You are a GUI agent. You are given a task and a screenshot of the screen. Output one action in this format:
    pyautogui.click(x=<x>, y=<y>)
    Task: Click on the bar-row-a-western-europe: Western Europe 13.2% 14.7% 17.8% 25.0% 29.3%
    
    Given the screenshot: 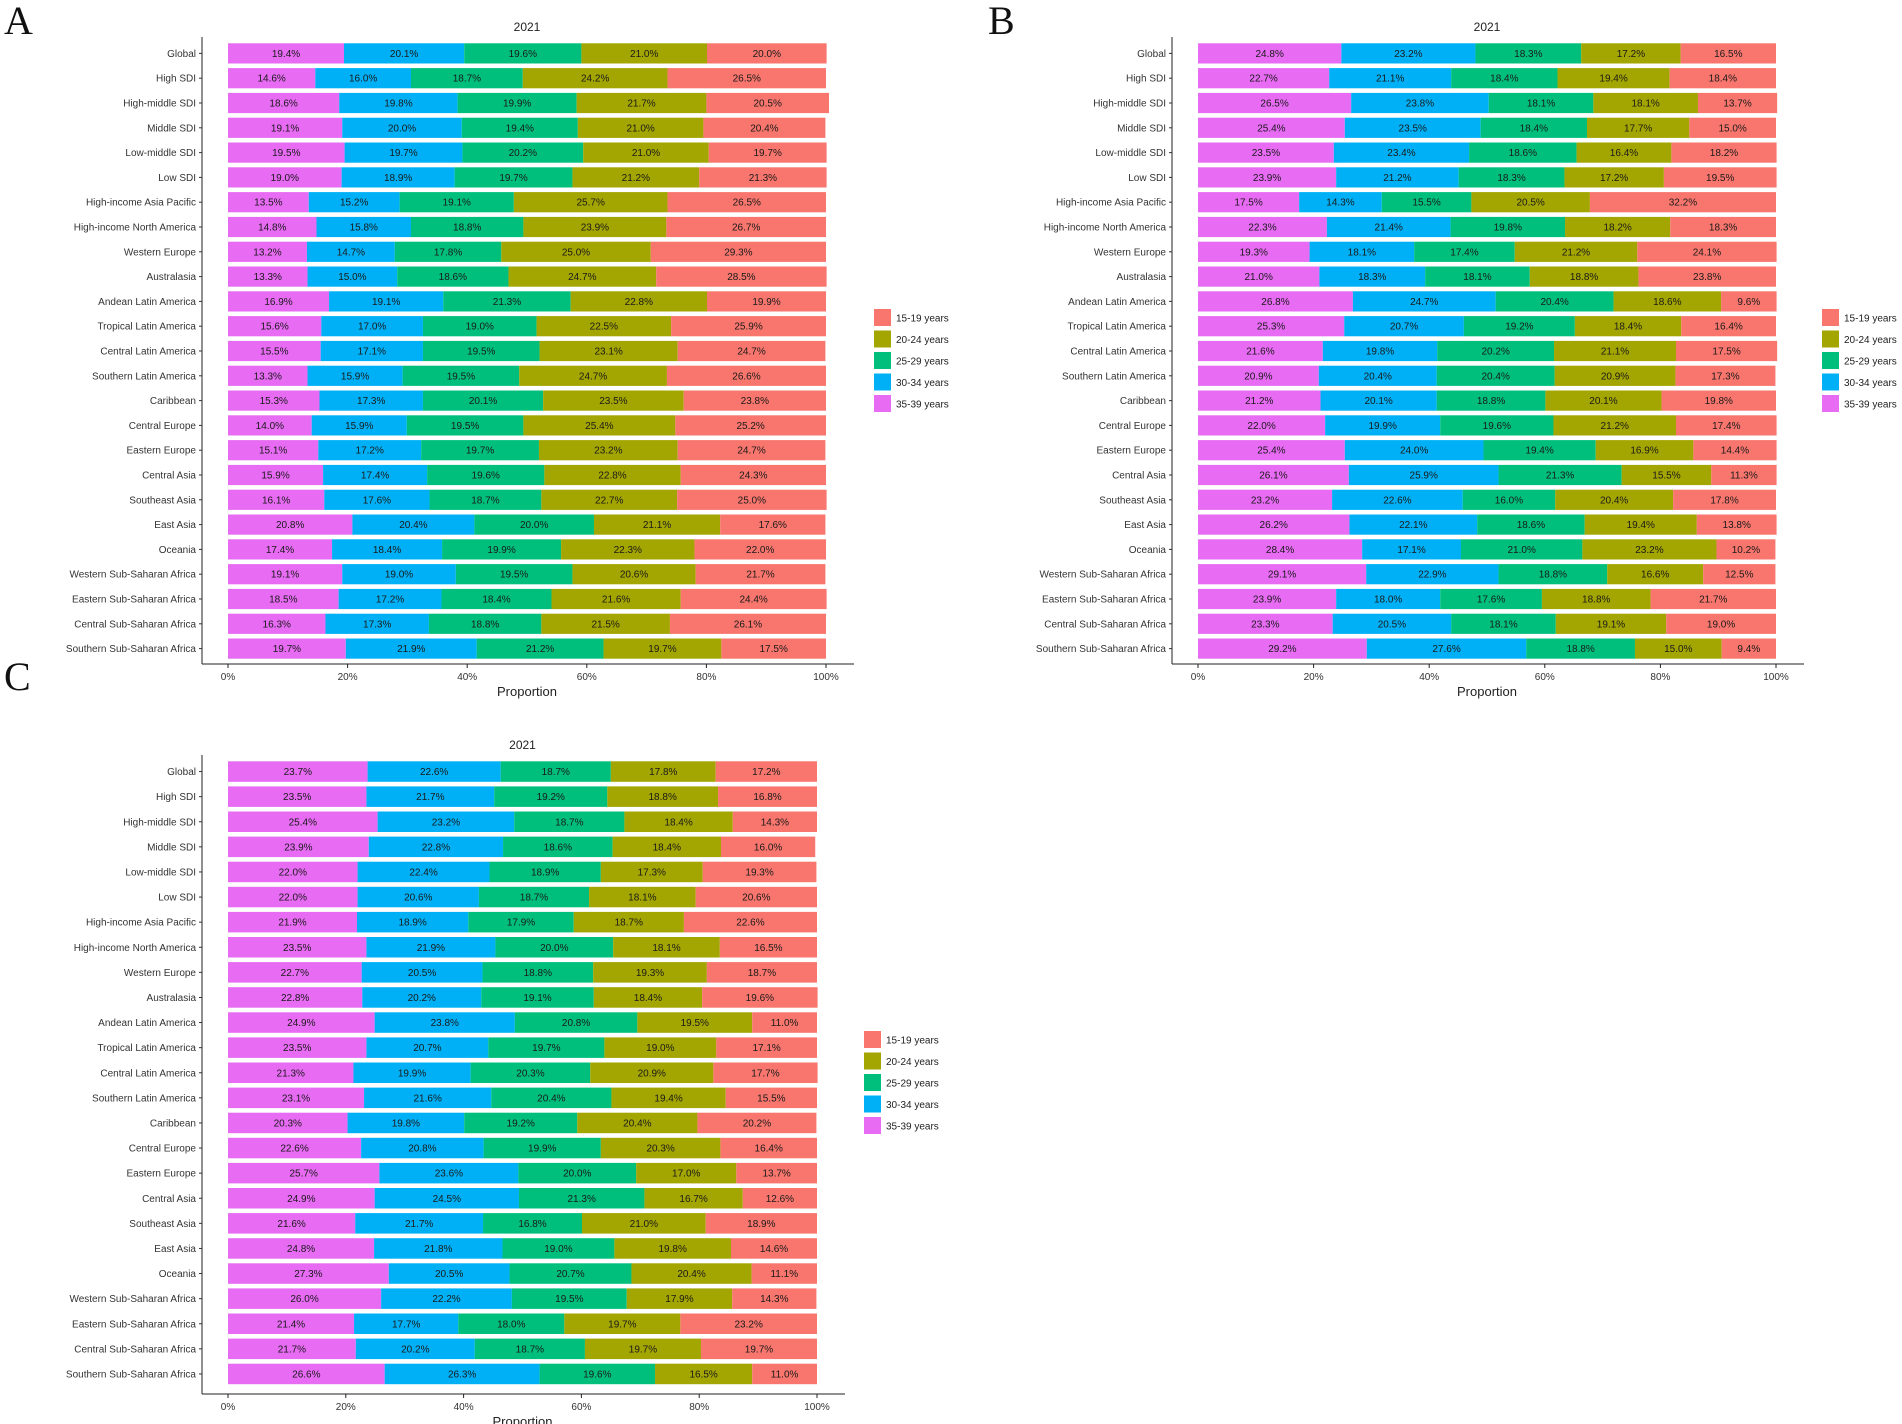 What is the action you would take?
    pyautogui.click(x=475, y=251)
    